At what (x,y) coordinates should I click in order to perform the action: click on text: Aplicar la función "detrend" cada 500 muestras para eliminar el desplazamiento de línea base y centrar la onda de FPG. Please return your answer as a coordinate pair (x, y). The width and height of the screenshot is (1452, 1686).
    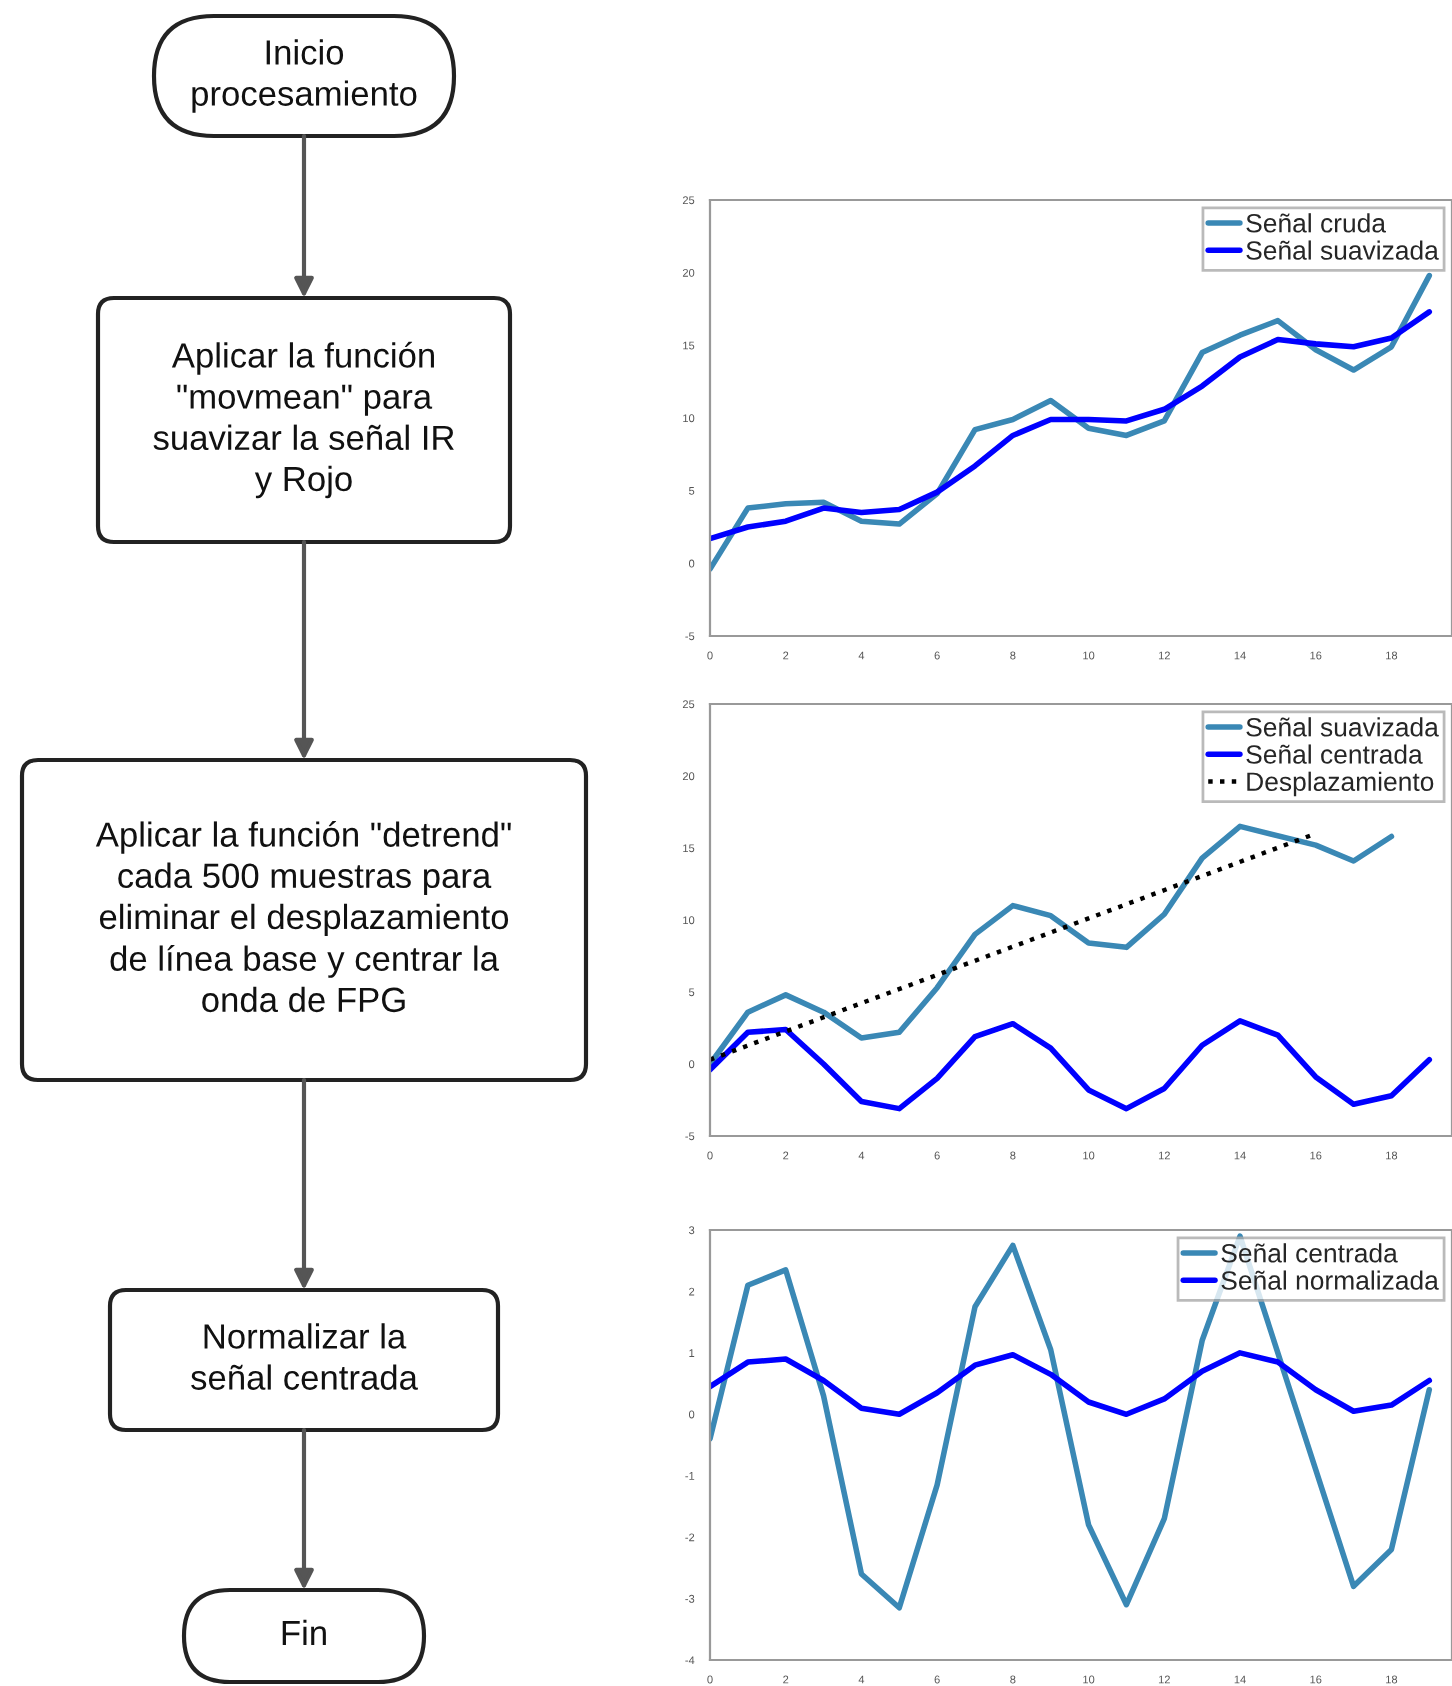
    Looking at the image, I should click on (303, 916).